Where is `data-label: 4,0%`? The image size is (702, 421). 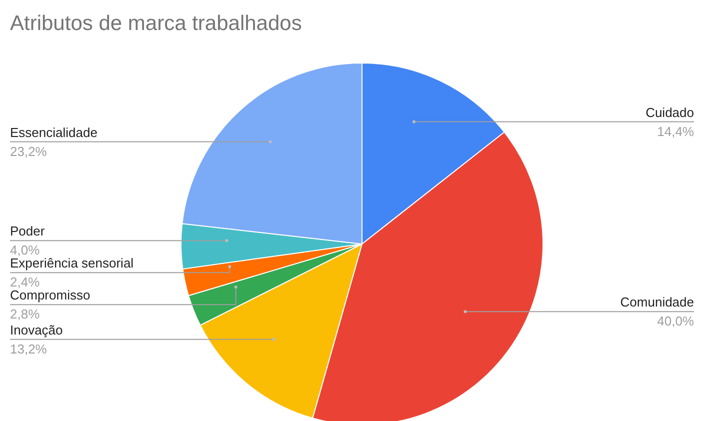 data-label: 4,0% is located at coordinates (25, 250).